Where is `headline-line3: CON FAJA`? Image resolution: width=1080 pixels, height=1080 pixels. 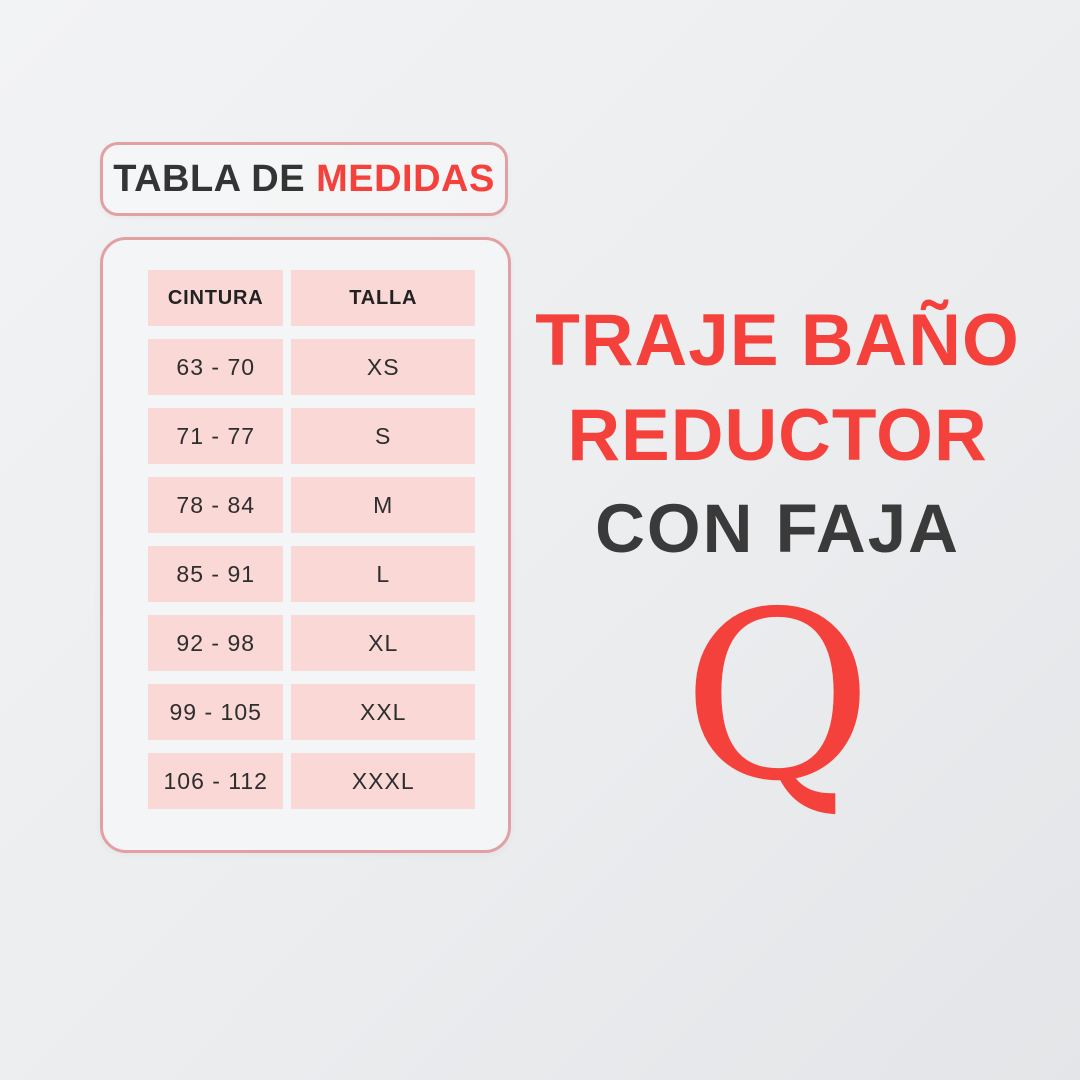
headline-line3: CON FAJA is located at coordinates (777, 528).